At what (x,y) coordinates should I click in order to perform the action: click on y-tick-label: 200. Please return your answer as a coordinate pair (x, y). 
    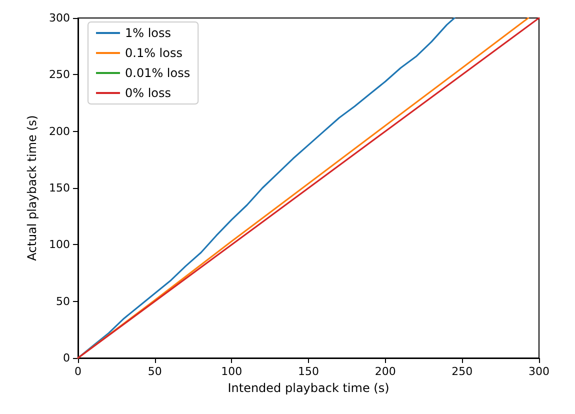
    Looking at the image, I should click on (59, 131).